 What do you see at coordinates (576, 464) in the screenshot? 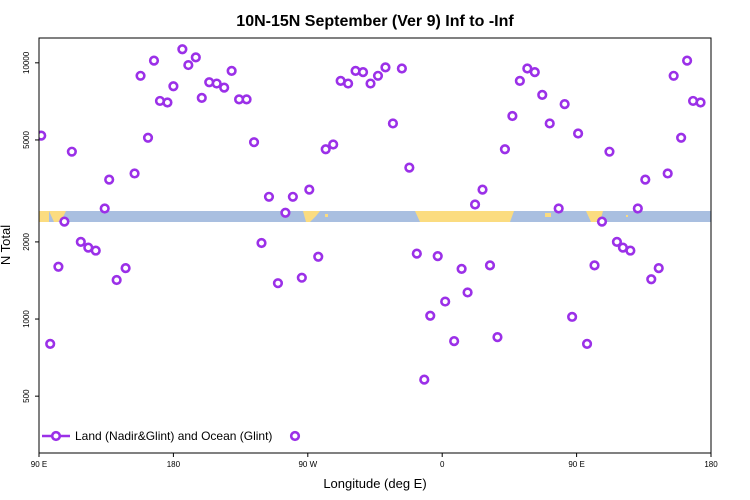
I see `x-tick-label-4: 90 E` at bounding box center [576, 464].